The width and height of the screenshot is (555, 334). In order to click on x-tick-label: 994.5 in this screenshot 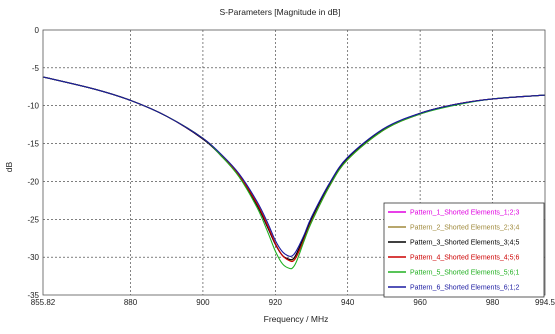, I will do `click(545, 302)`.